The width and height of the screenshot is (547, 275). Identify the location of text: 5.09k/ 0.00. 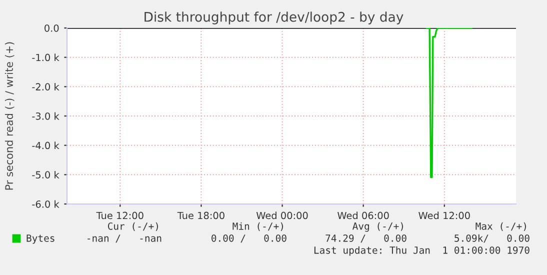
(492, 238).